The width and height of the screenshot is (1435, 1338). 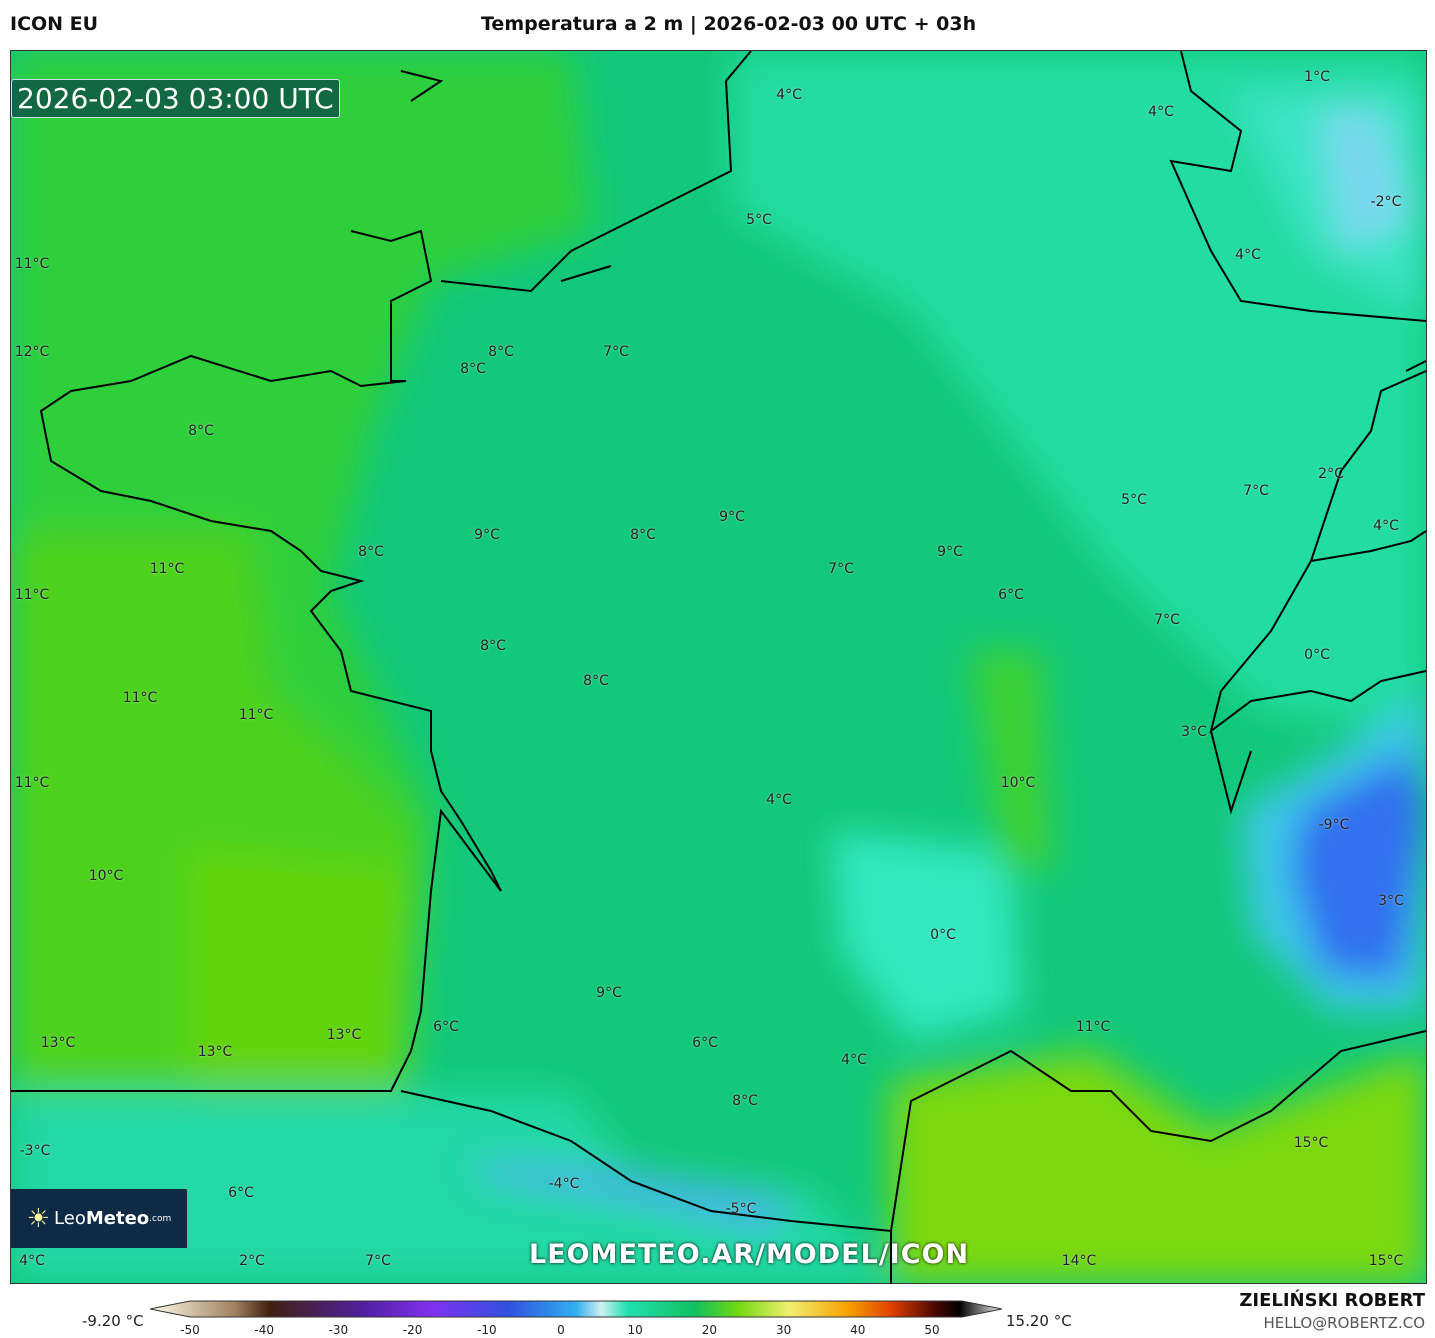 What do you see at coordinates (160, 1218) in the screenshot?
I see `logo-suffix: .com` at bounding box center [160, 1218].